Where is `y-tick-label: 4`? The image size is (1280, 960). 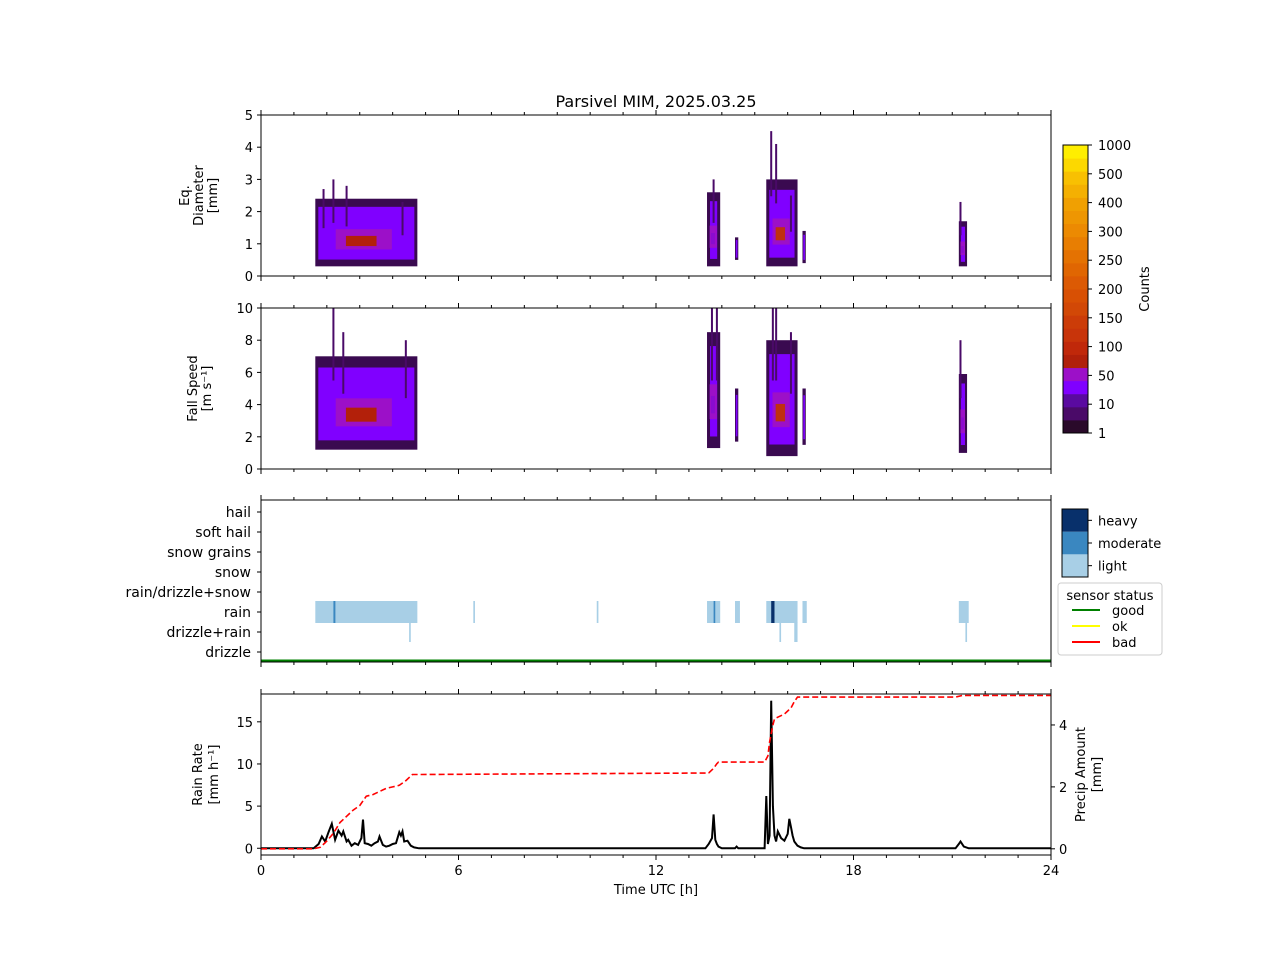
y-tick-label: 4 is located at coordinates (249, 406).